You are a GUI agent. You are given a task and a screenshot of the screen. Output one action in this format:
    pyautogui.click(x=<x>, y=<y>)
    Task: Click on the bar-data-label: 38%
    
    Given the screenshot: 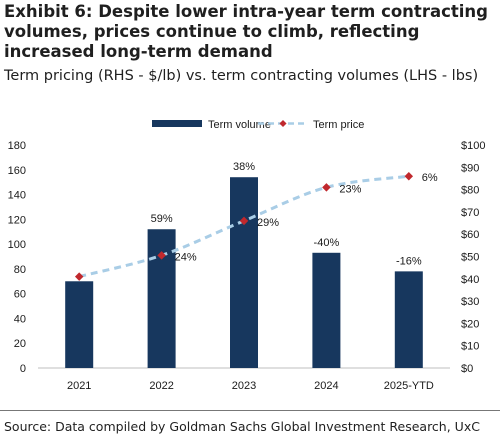 What is the action you would take?
    pyautogui.click(x=244, y=167)
    